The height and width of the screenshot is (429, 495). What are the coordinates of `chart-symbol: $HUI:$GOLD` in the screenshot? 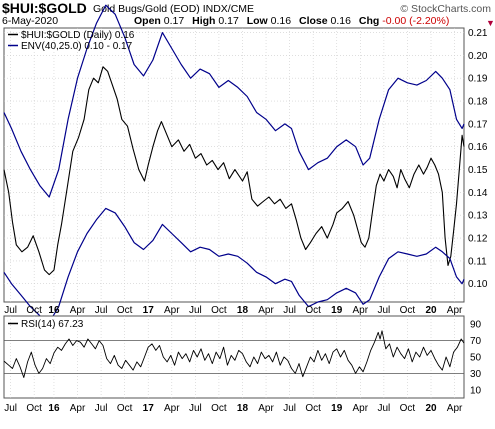 It's located at (44, 8).